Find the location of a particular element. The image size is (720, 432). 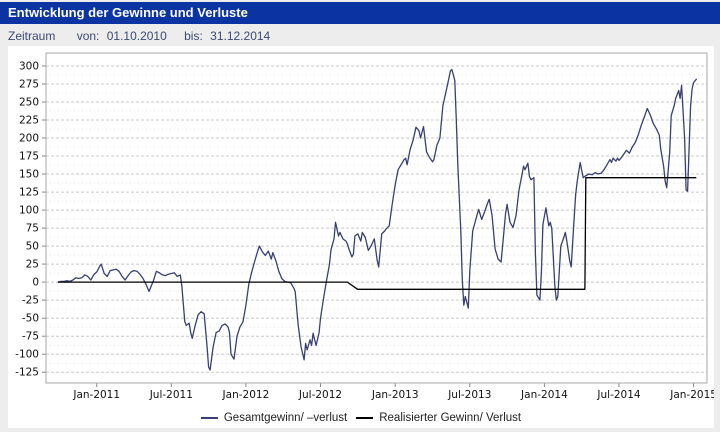

y-tick-label: 125 is located at coordinates (29, 193).